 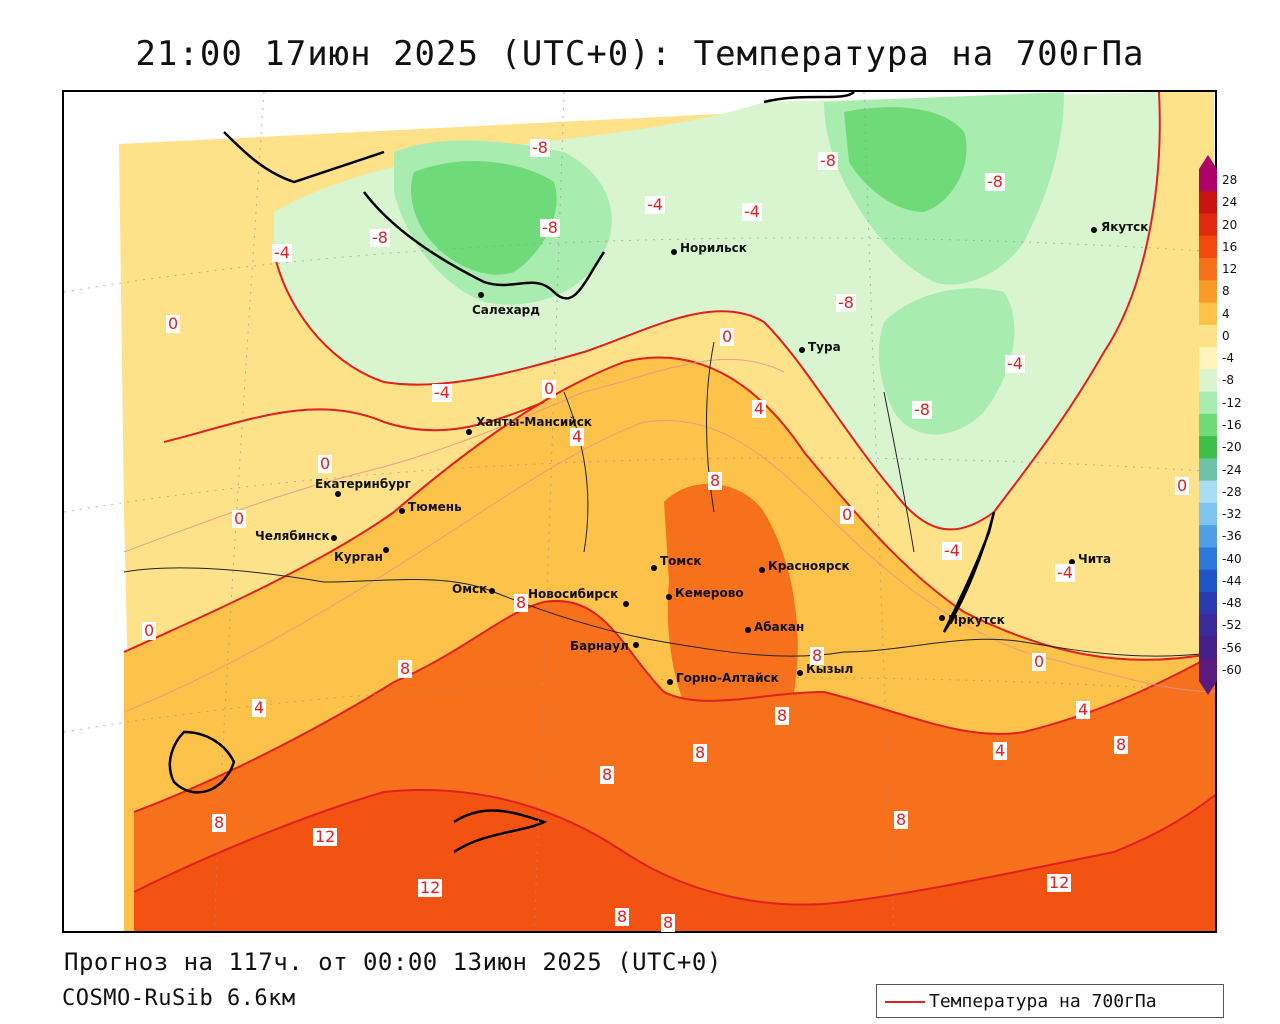 What do you see at coordinates (1095, 559) in the screenshot?
I see `city-label-chita: Чита` at bounding box center [1095, 559].